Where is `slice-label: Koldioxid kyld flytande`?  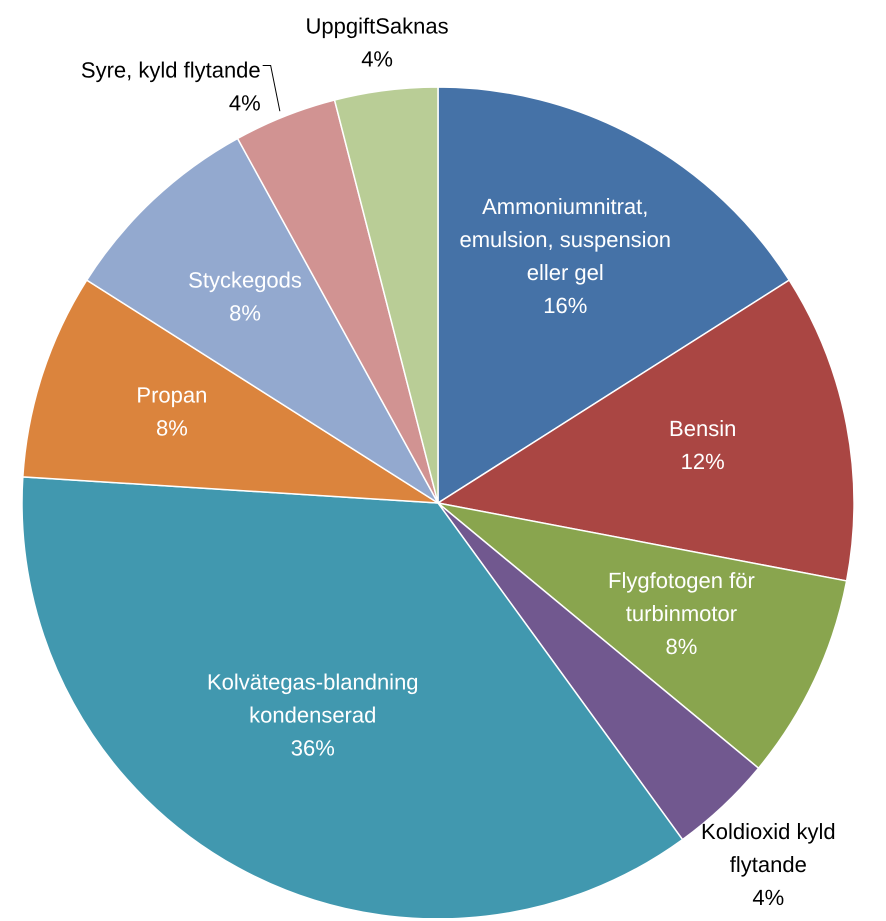
slice-label: Koldioxid kyld flytande is located at coordinates (768, 847).